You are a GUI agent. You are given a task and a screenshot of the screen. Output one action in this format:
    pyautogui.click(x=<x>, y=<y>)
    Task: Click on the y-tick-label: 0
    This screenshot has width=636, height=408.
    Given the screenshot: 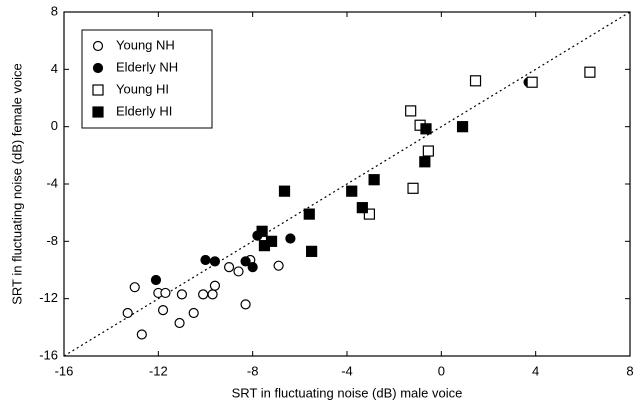 What is the action you would take?
    pyautogui.click(x=54, y=125)
    